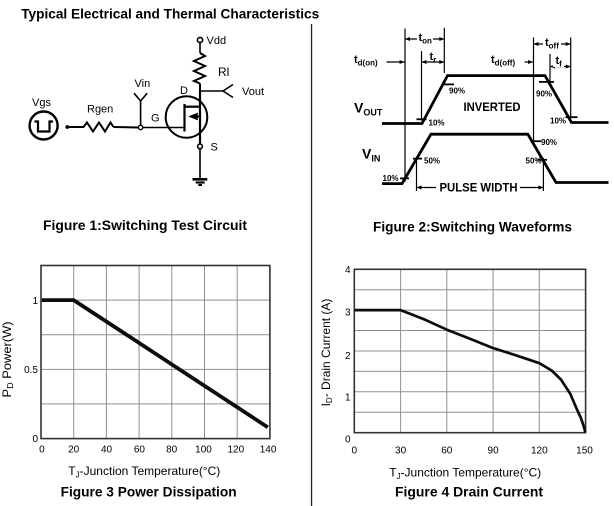 The image size is (614, 506). Describe the element at coordinates (253, 92) in the screenshot. I see `svg-text: Vout` at that location.